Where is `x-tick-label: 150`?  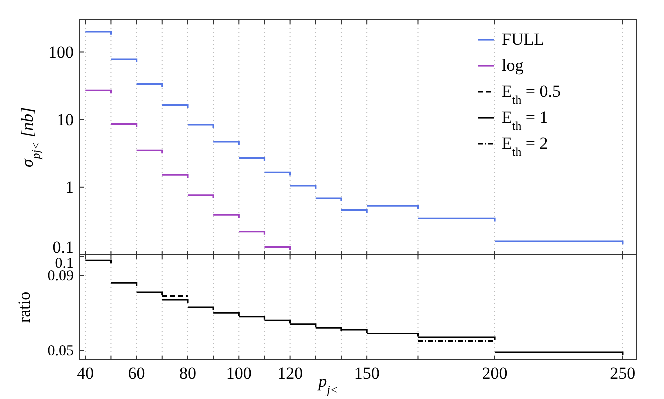
x-tick-label: 150 is located at coordinates (367, 373).